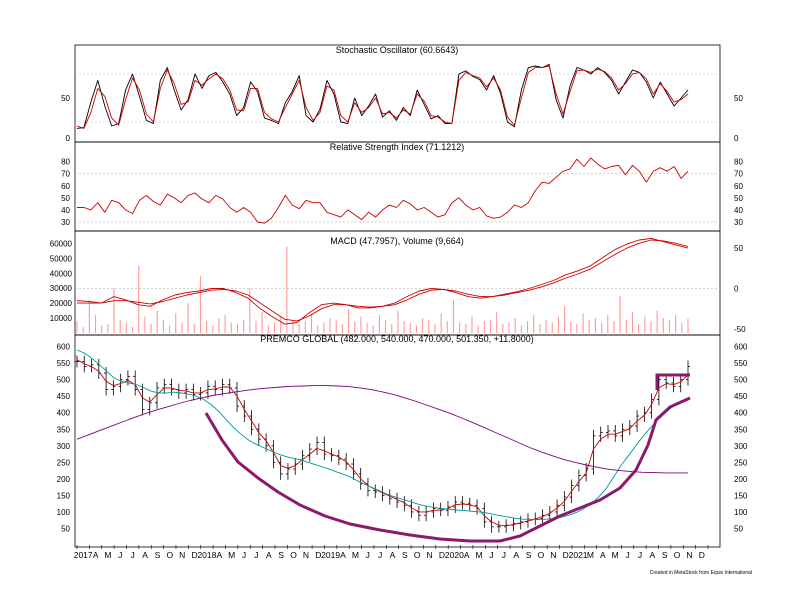 The height and width of the screenshot is (612, 792). Describe the element at coordinates (64, 380) in the screenshot. I see `price-left-tick-500: 500` at that location.